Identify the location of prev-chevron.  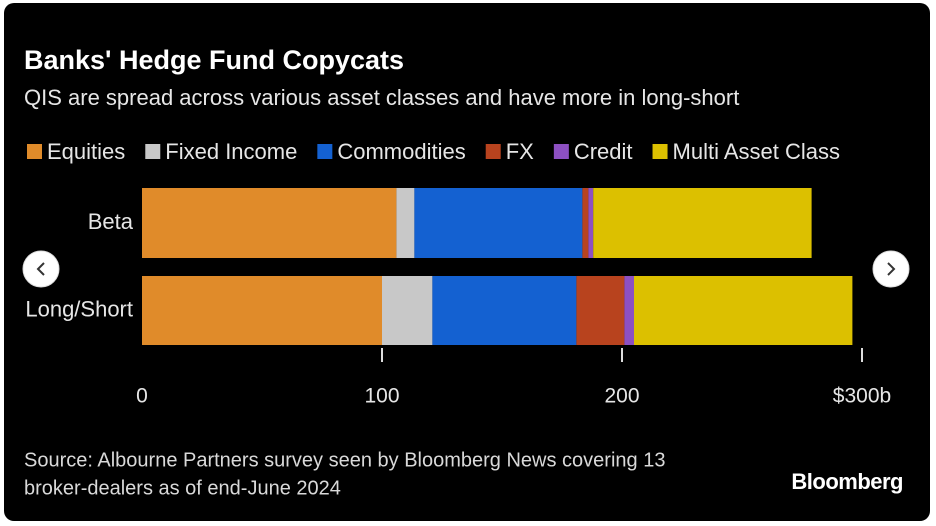
(40, 269).